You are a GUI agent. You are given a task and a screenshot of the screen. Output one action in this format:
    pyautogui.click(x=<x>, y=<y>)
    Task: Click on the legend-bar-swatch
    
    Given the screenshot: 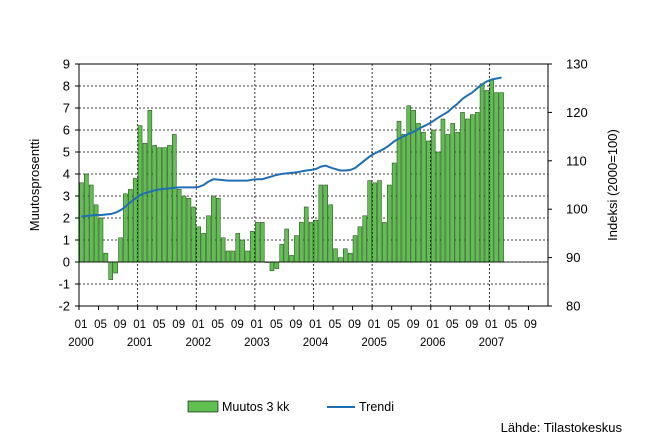 What is the action you would take?
    pyautogui.click(x=203, y=406)
    